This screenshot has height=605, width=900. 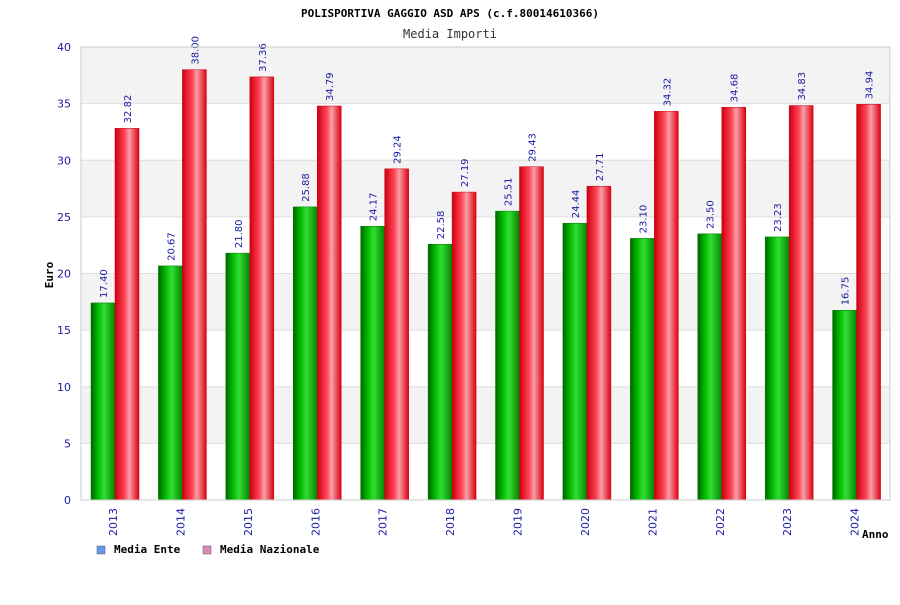 I want to click on bar-value-label: 34.79, so click(x=330, y=86).